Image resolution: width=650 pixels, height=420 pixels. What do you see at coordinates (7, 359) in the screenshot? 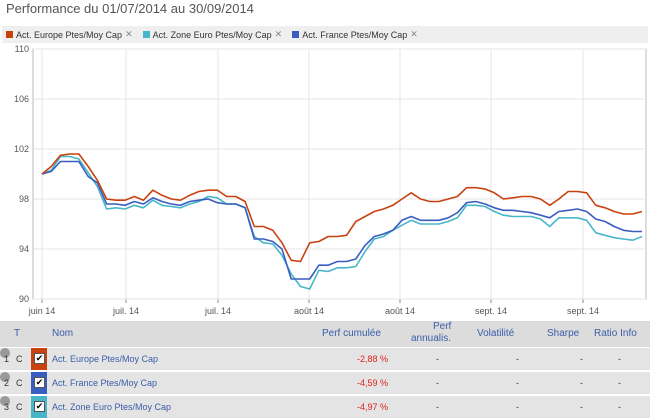
I see `row-number: 1` at bounding box center [7, 359].